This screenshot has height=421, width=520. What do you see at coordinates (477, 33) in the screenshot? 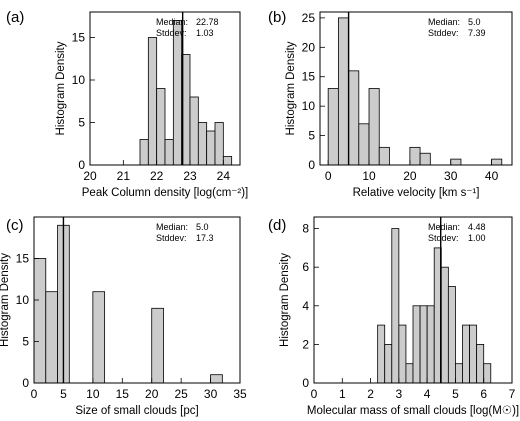
I see `stddev-value: 7.39` at bounding box center [477, 33].